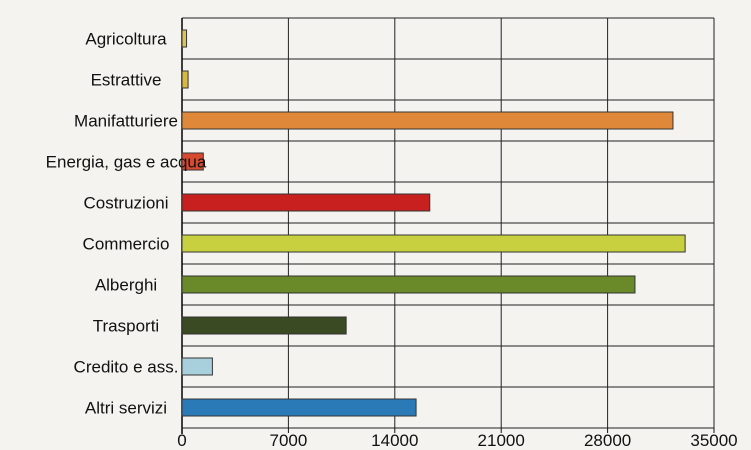 Image resolution: width=751 pixels, height=450 pixels. I want to click on x-tick-label: 28000, so click(607, 440).